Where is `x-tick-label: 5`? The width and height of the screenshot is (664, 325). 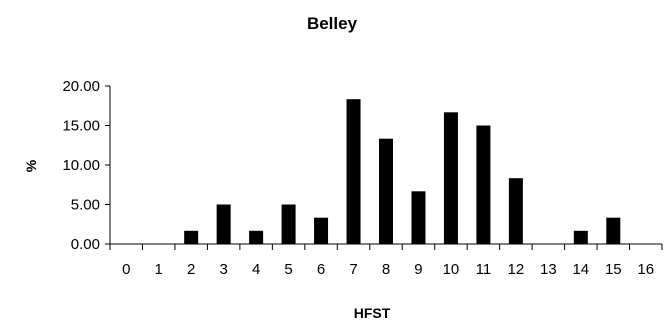
x-tick-label: 5 is located at coordinates (288, 269).